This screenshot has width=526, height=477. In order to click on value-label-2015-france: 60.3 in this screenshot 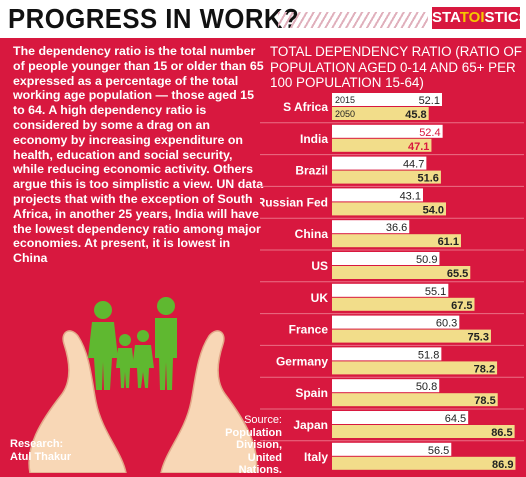, I will do `click(446, 324)`.